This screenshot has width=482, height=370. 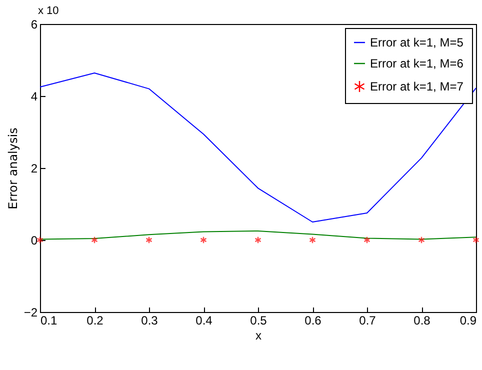 What do you see at coordinates (313, 321) in the screenshot?
I see `x-tick-label: 0.6` at bounding box center [313, 321].